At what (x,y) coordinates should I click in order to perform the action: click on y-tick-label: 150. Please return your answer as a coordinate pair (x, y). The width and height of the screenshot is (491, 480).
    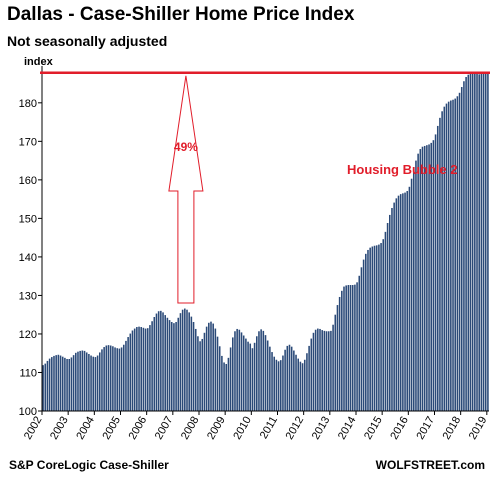
    Looking at the image, I should click on (28, 219).